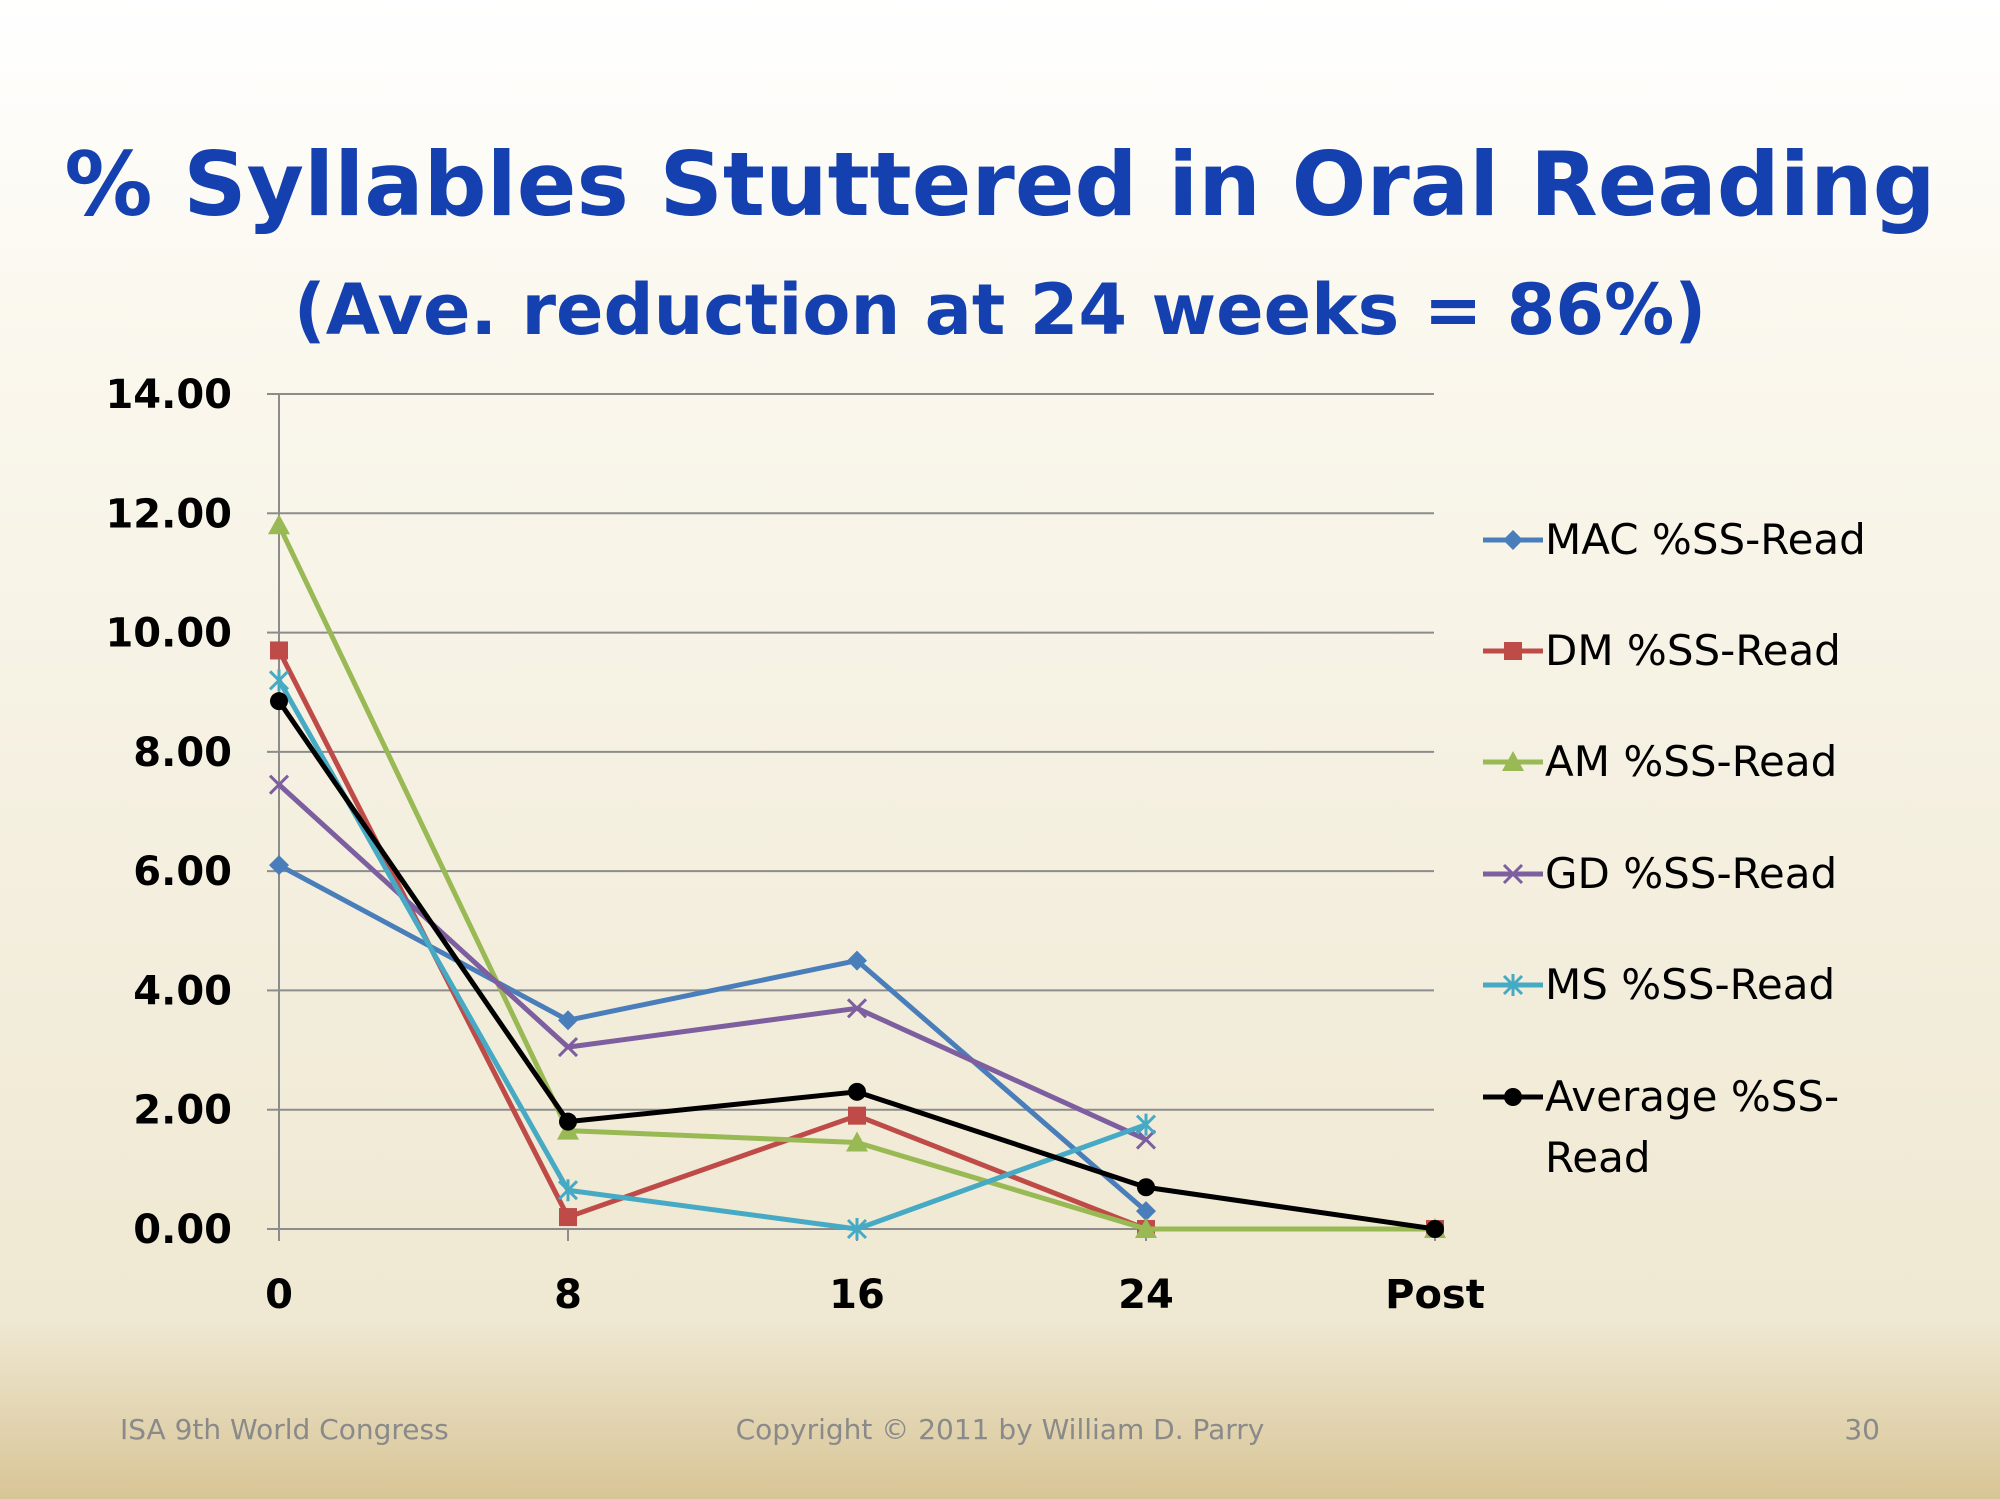 The image size is (2000, 1499). What do you see at coordinates (1435, 1295) in the screenshot?
I see `x-tick-label: Post` at bounding box center [1435, 1295].